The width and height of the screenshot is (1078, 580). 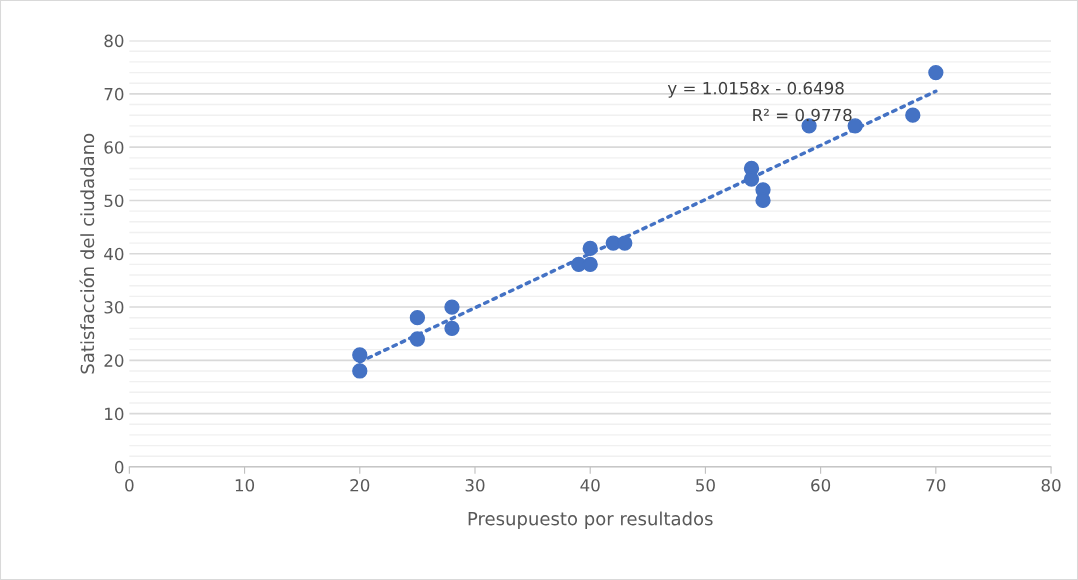 What do you see at coordinates (114, 94) in the screenshot?
I see `y-tick-label: 70` at bounding box center [114, 94].